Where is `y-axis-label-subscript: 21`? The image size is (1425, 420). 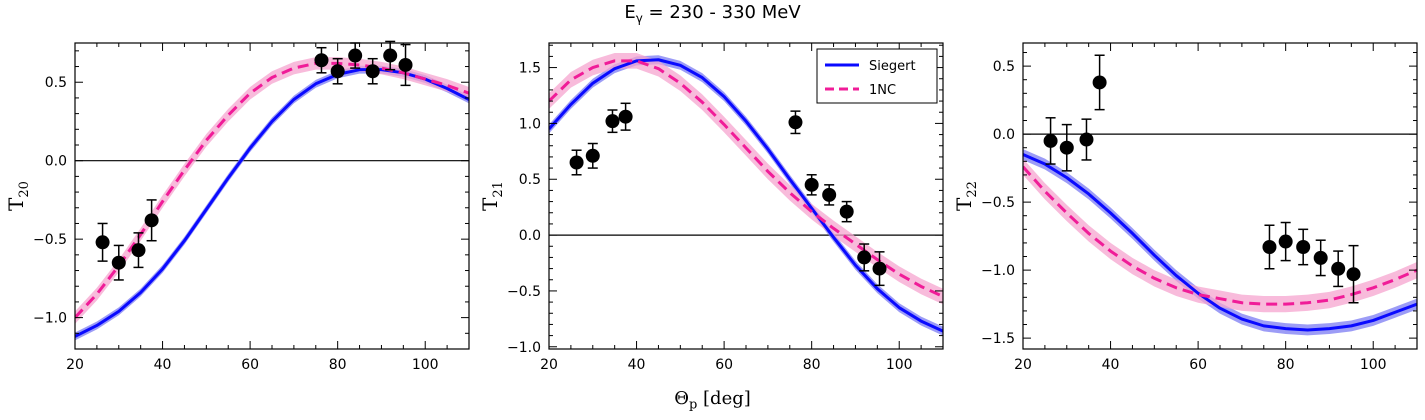 y-axis-label-subscript: 21 is located at coordinates (498, 189).